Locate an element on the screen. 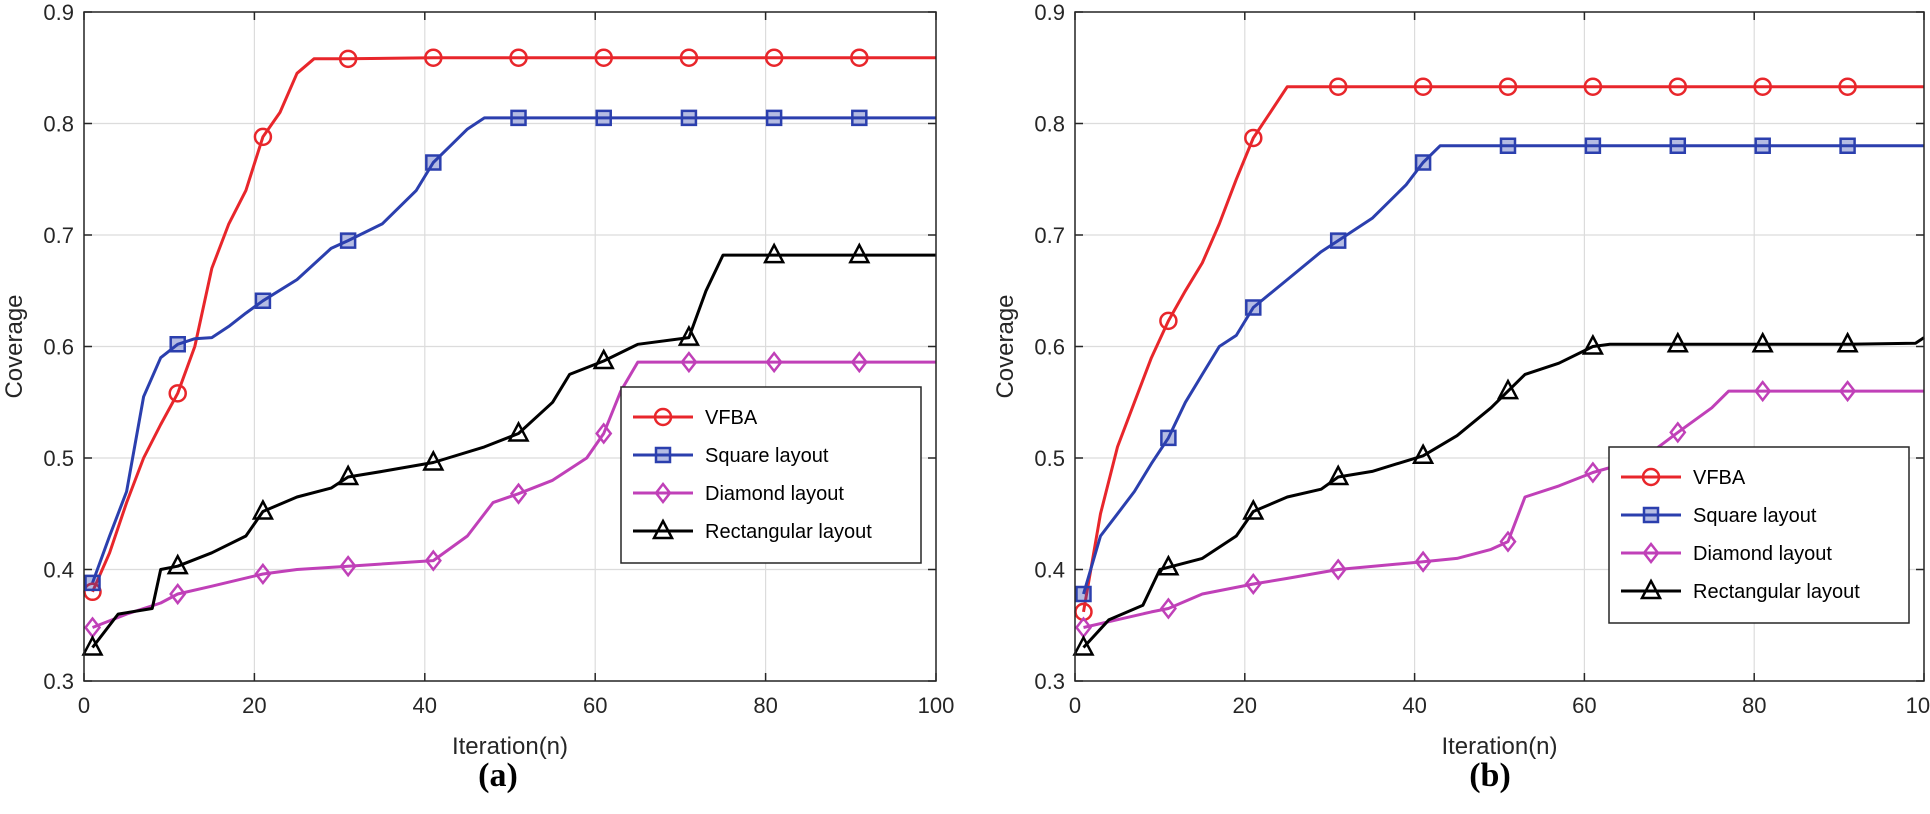 This screenshot has width=1930, height=814. legend-label-3: Rectangular layout is located at coordinates (788, 532).